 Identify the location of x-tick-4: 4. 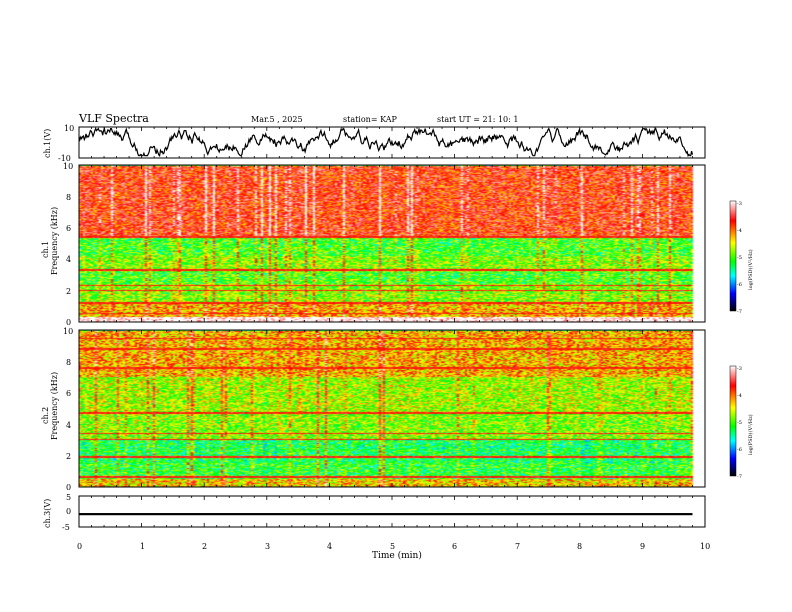
(329, 546).